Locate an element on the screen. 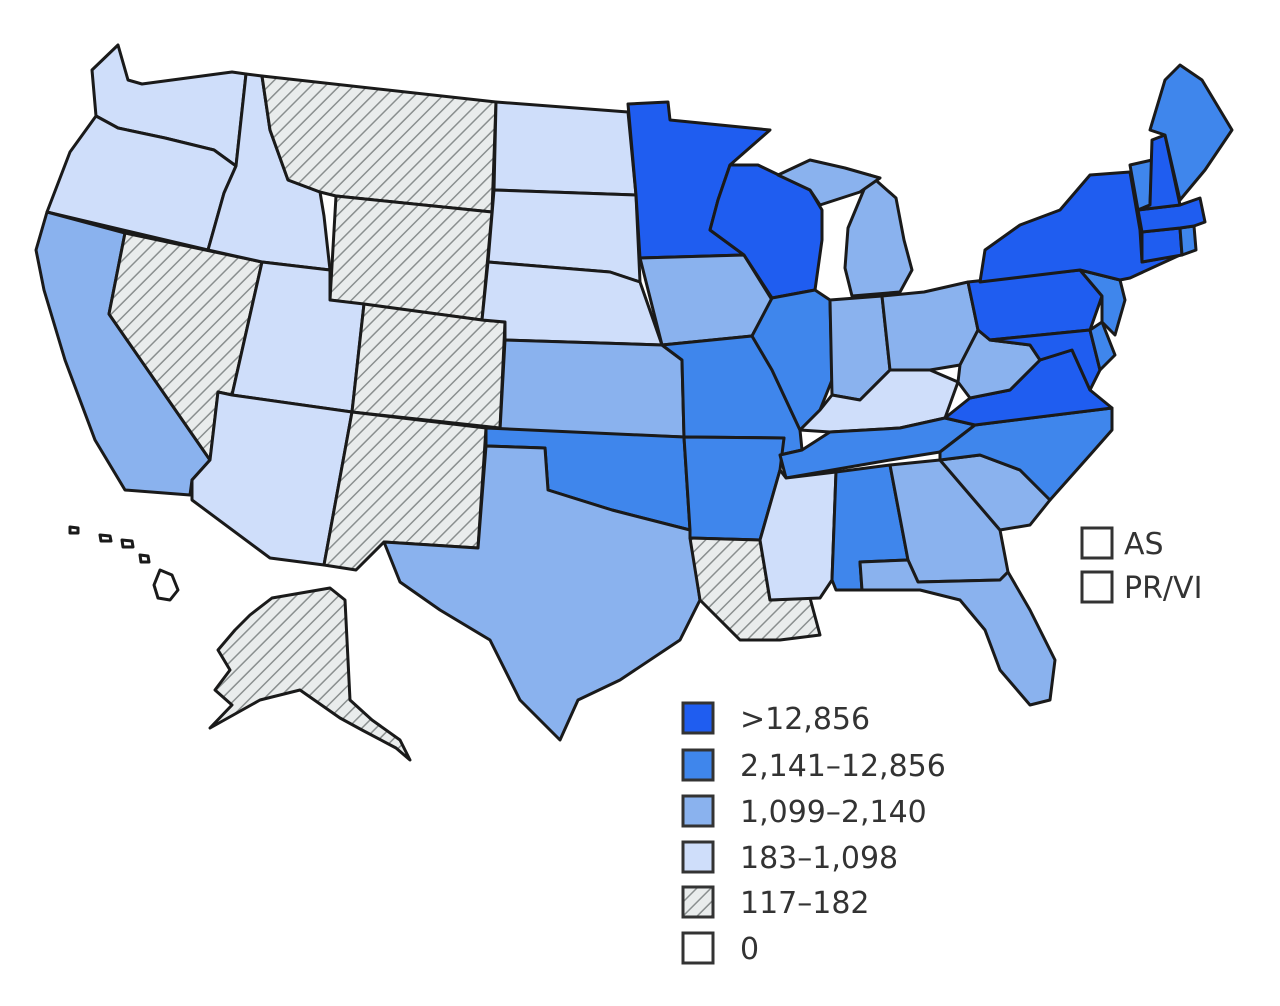 The width and height of the screenshot is (1280, 1006). state-florida is located at coordinates (957, 632).